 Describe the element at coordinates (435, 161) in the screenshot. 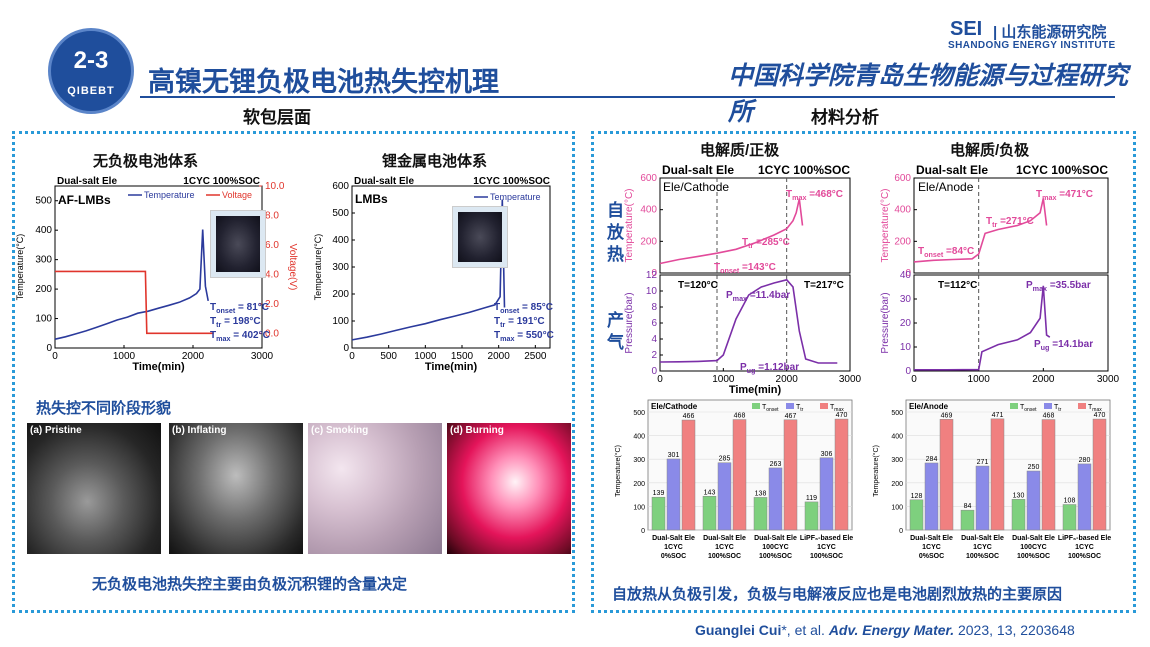

I see `chart-title-lmb: 锂金属电池体系` at that location.